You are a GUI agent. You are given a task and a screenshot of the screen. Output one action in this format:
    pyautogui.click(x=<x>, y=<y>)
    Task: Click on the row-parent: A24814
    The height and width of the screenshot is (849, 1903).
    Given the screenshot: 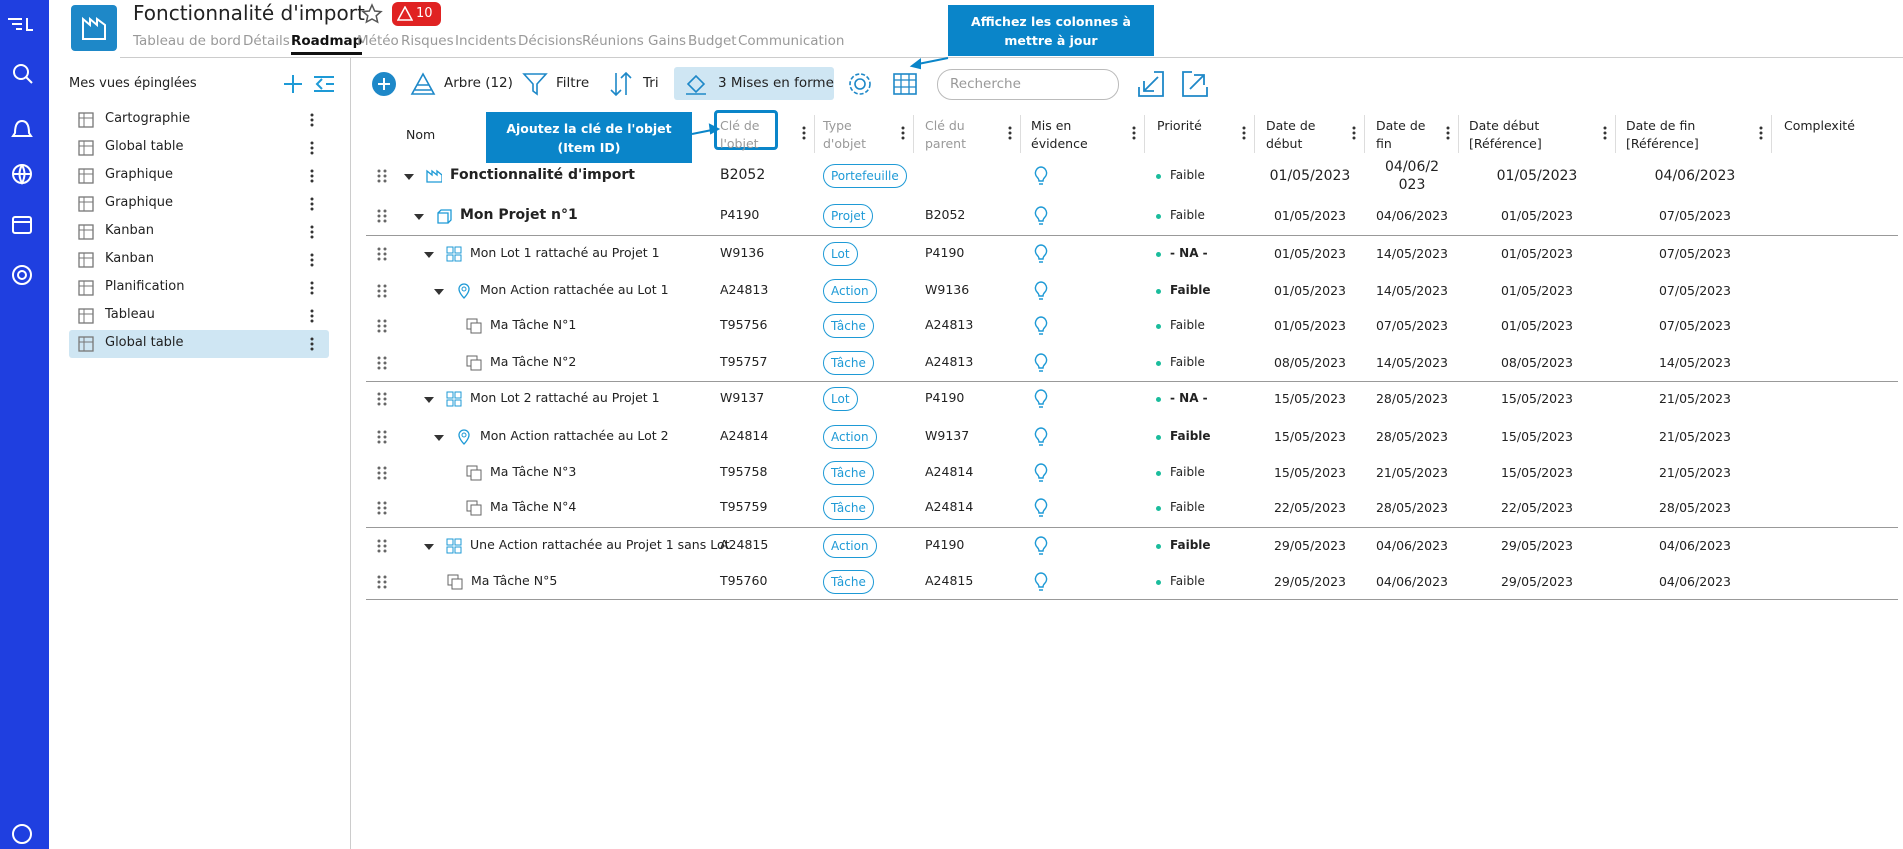 What is the action you would take?
    pyautogui.click(x=949, y=471)
    